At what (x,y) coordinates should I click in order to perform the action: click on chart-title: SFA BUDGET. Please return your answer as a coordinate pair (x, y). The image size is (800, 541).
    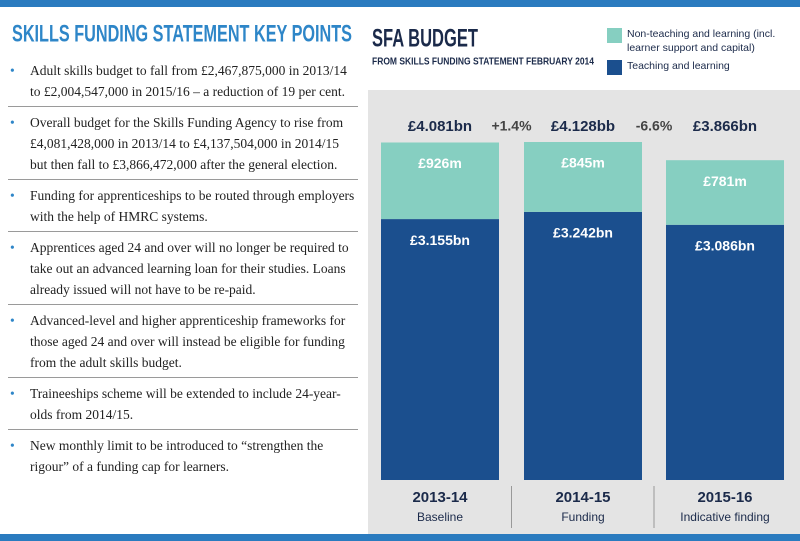
    Looking at the image, I should click on (425, 39).